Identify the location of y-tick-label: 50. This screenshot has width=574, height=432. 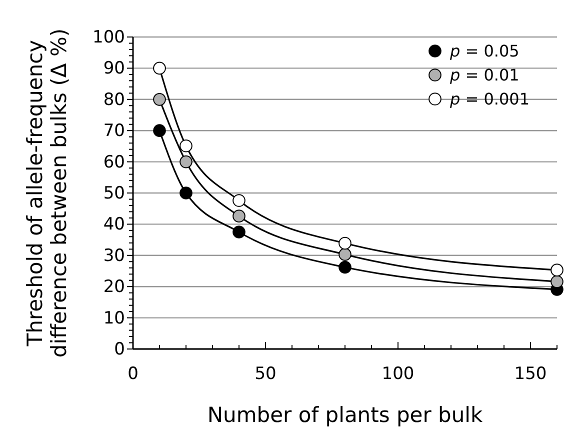
(114, 193).